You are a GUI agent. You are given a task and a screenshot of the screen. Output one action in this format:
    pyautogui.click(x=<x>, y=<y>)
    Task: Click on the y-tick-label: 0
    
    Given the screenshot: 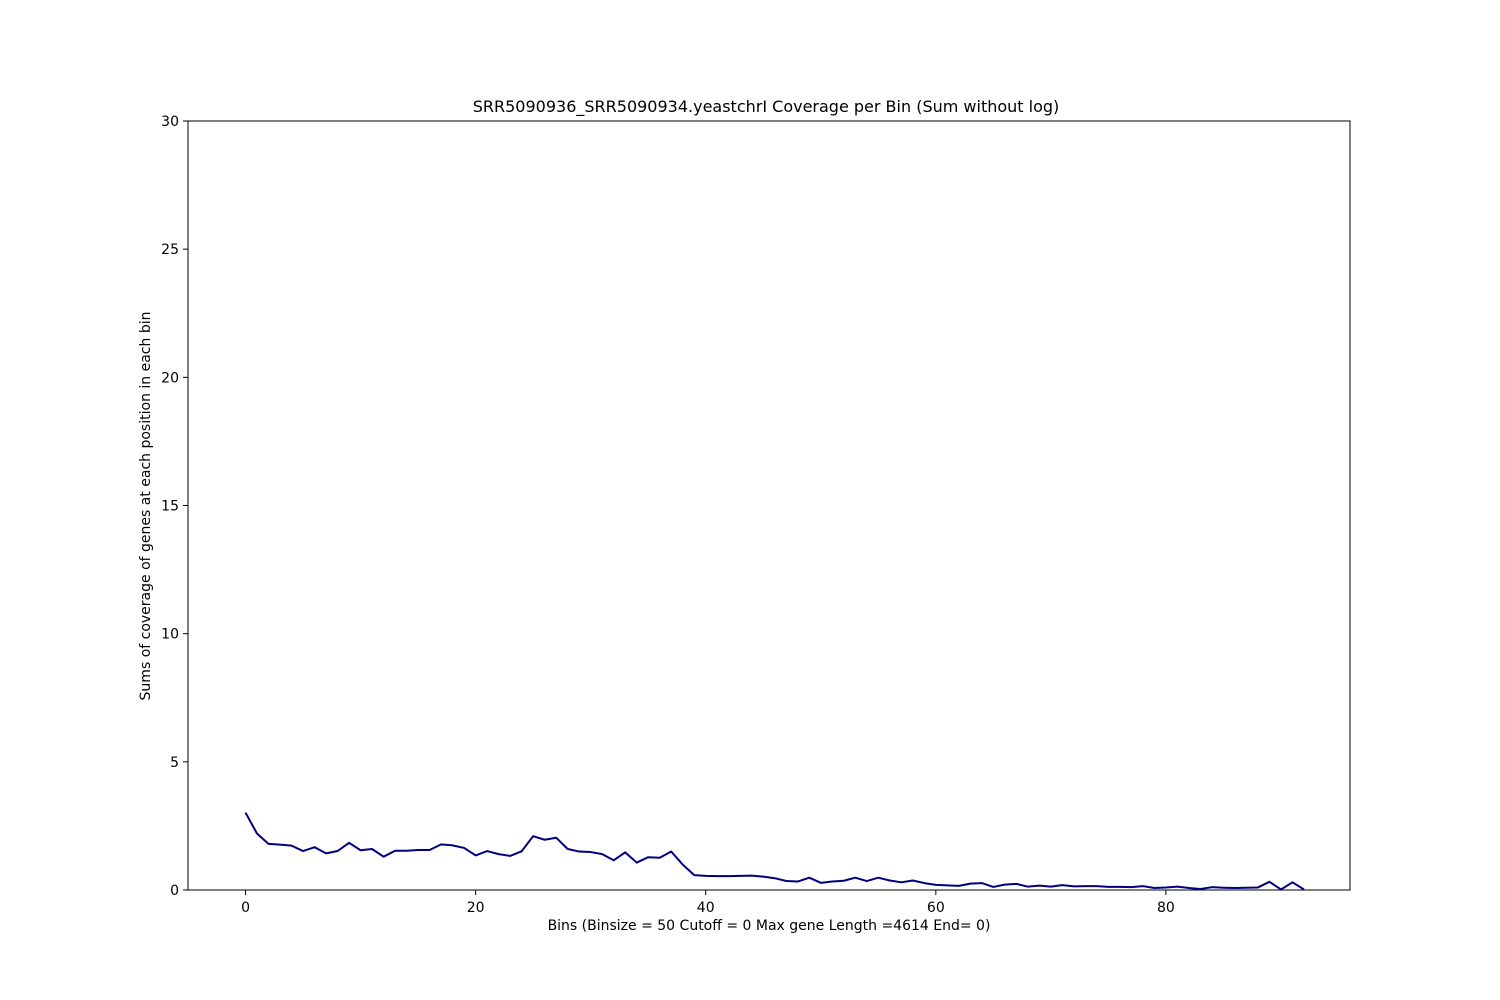 What is the action you would take?
    pyautogui.click(x=174, y=891)
    